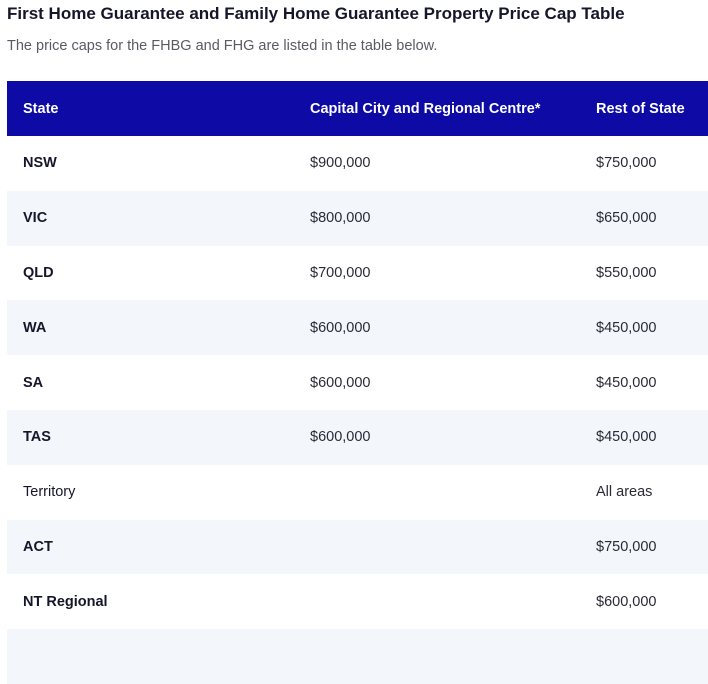  What do you see at coordinates (640, 108) in the screenshot?
I see `header-rest-of-state: Rest of State` at bounding box center [640, 108].